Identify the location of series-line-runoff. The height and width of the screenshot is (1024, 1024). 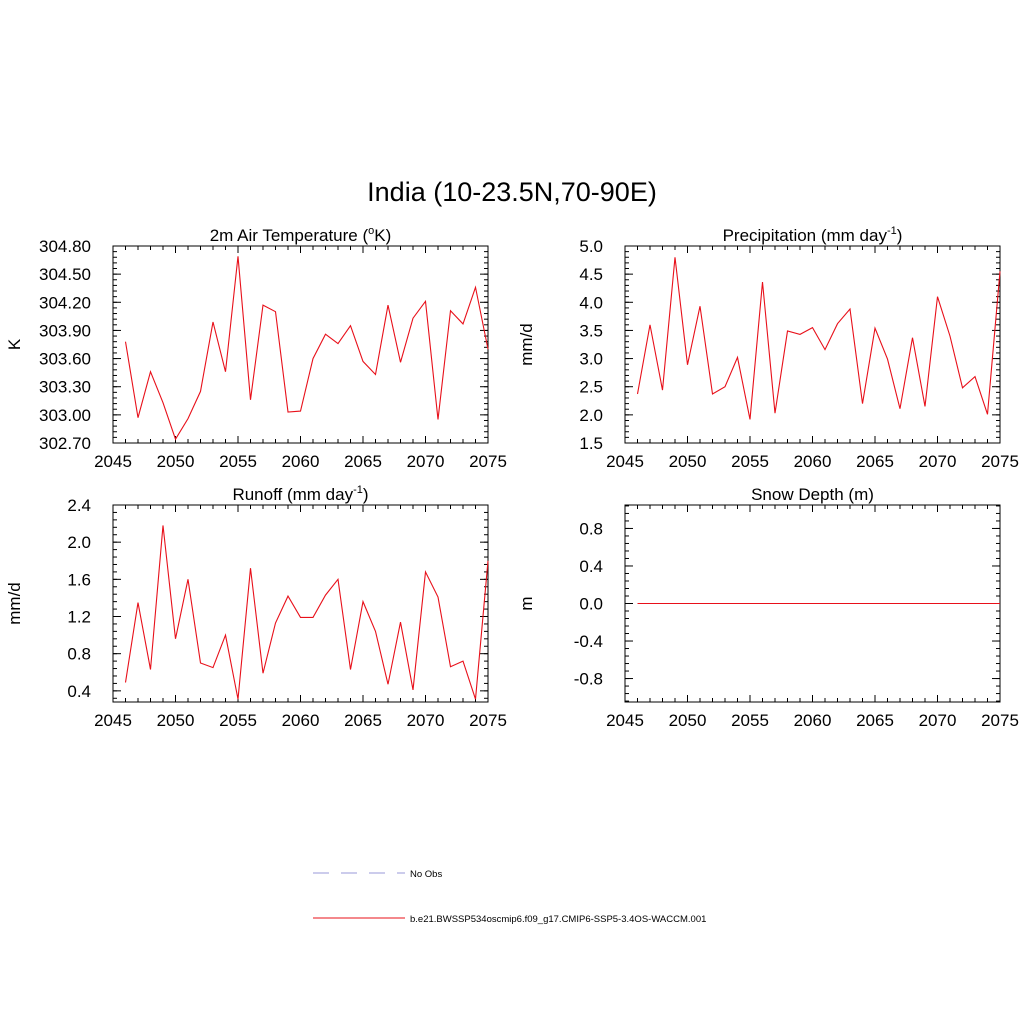
(306, 612).